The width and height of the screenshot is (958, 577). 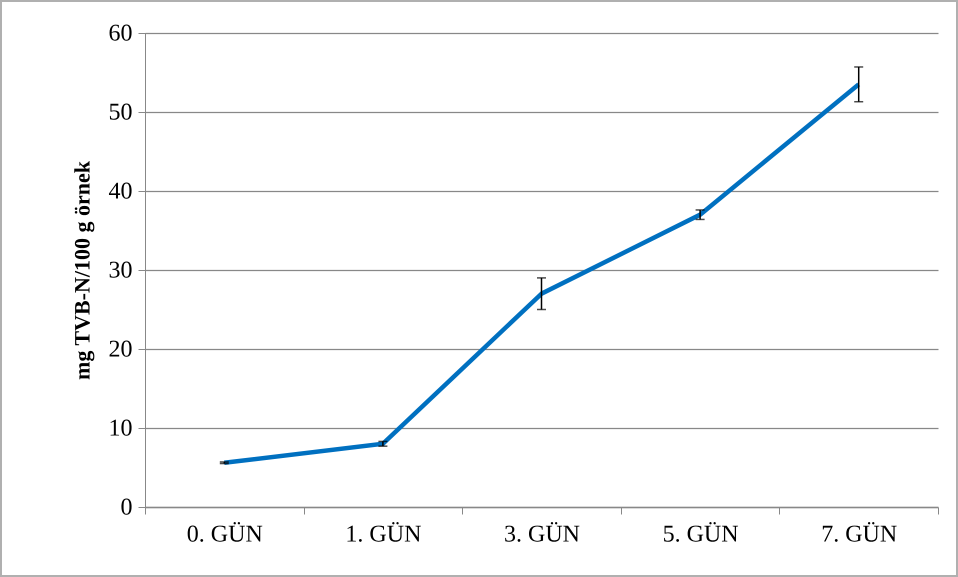 What do you see at coordinates (542, 535) in the screenshot?
I see `x-tick-label: 3. GÜN` at bounding box center [542, 535].